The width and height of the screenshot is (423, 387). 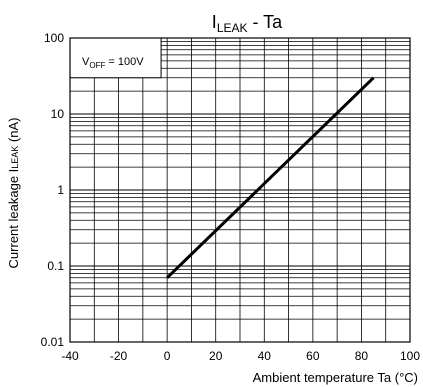 What do you see at coordinates (335, 377) in the screenshot?
I see `x-axis-label: Ambient temperature Ta (°C)` at bounding box center [335, 377].